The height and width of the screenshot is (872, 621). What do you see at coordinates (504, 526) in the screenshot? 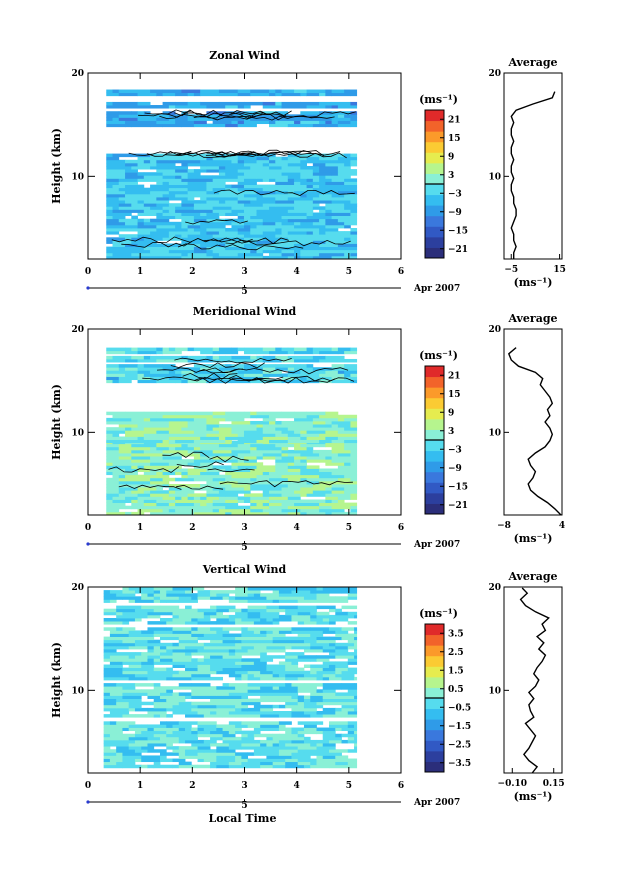
I see `profile-x-tick-label: −8` at bounding box center [504, 526].